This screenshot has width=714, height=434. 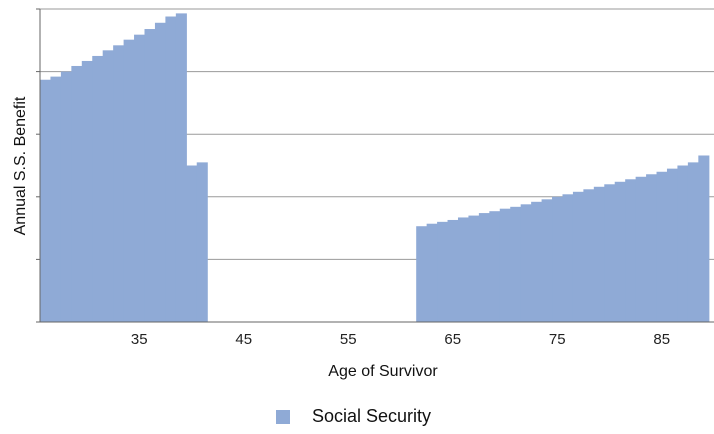 What do you see at coordinates (283, 416) in the screenshot?
I see `legend-swatch` at bounding box center [283, 416].